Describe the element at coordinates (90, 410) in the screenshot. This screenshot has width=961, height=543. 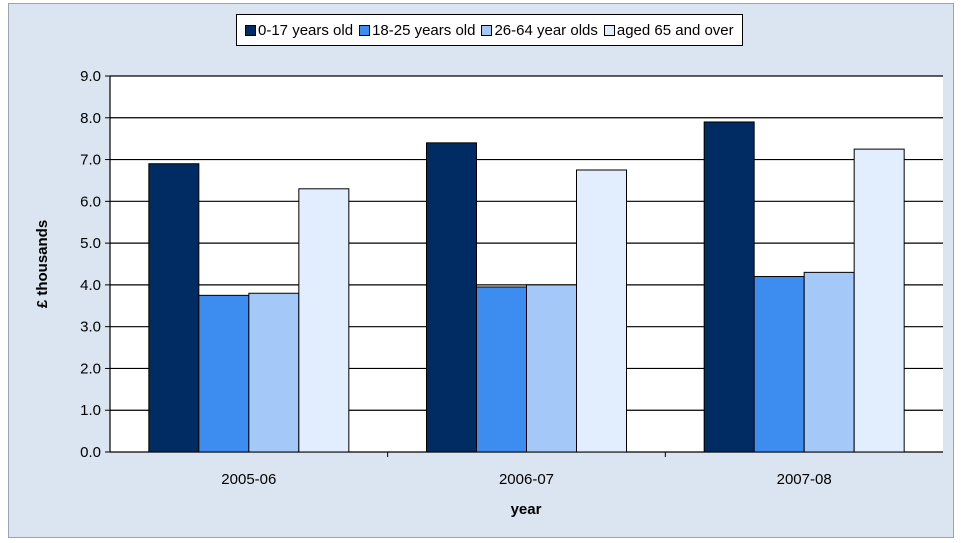
I see `y-tick-label: 1.0` at that location.